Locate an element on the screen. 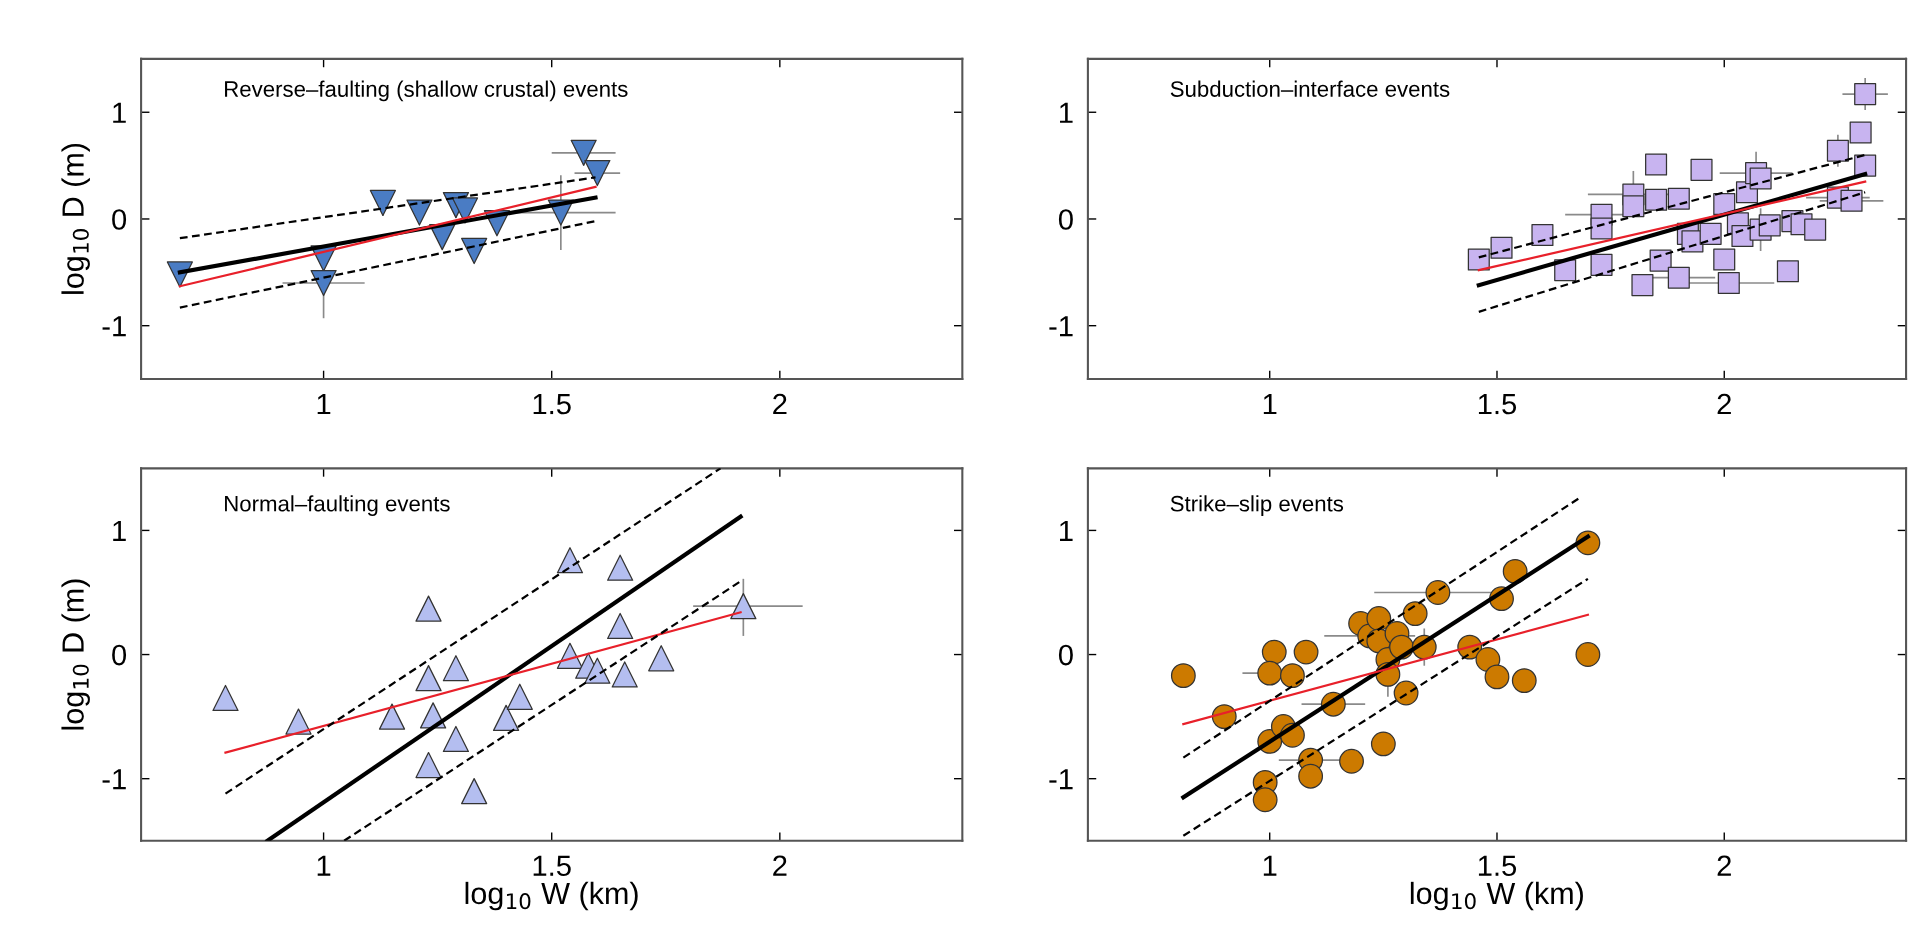  text: Strike–slip events is located at coordinates (1257, 505).